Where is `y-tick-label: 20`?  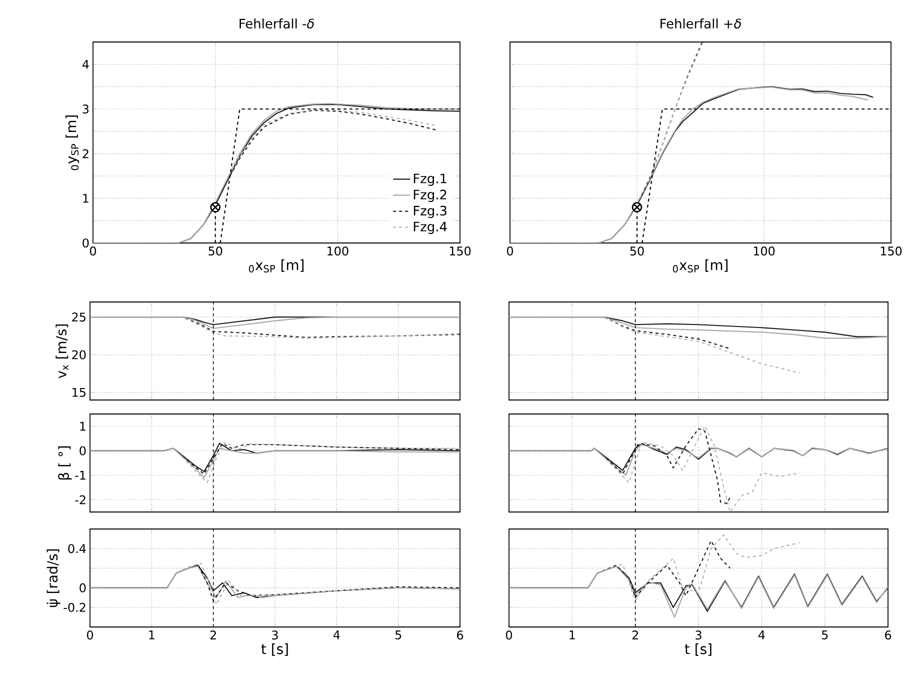
y-tick-label: 20 is located at coordinates (79, 355).